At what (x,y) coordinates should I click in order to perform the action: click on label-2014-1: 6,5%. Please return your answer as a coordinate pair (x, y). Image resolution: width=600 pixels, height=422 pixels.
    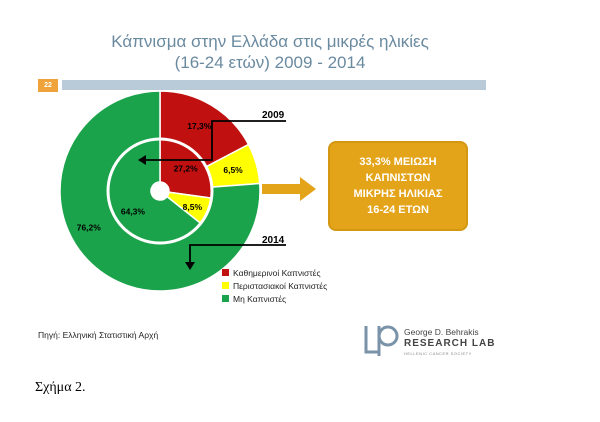
    Looking at the image, I should click on (233, 170).